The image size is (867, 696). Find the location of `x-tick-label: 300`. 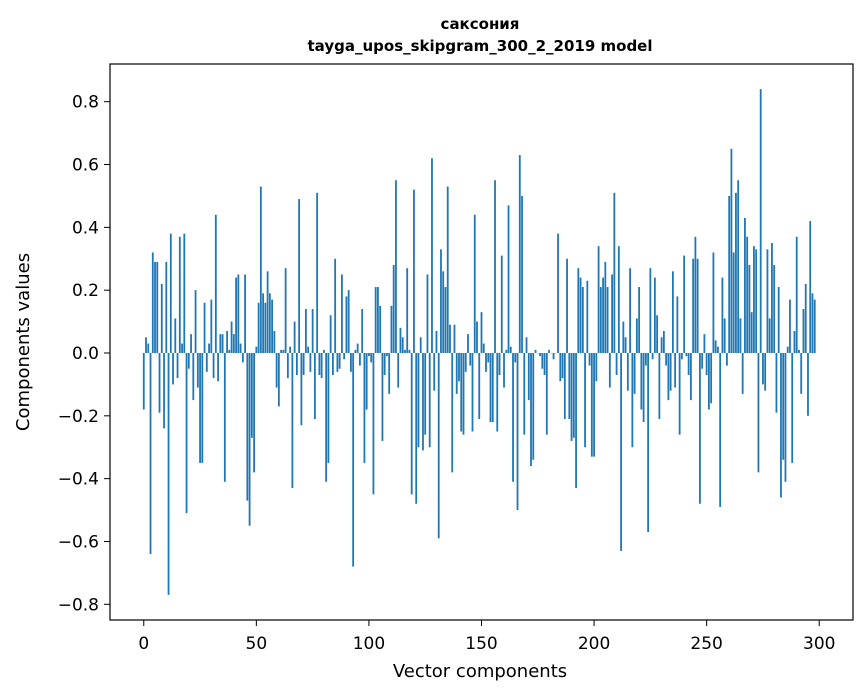

x-tick-label: 300 is located at coordinates (819, 644).